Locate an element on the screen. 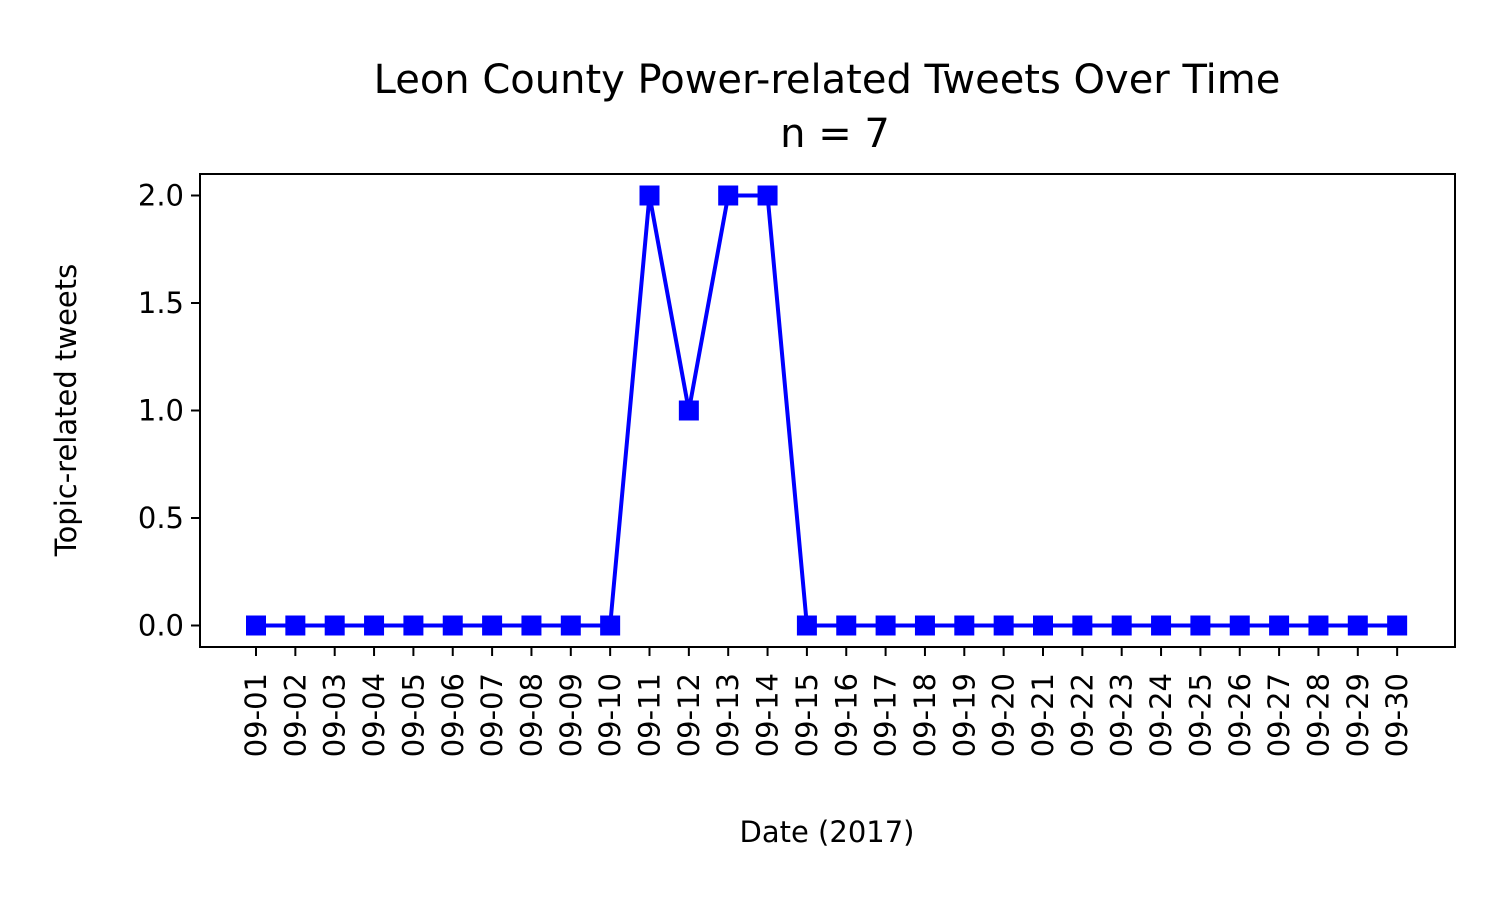  x-tick-label: 09-04 is located at coordinates (374, 715).